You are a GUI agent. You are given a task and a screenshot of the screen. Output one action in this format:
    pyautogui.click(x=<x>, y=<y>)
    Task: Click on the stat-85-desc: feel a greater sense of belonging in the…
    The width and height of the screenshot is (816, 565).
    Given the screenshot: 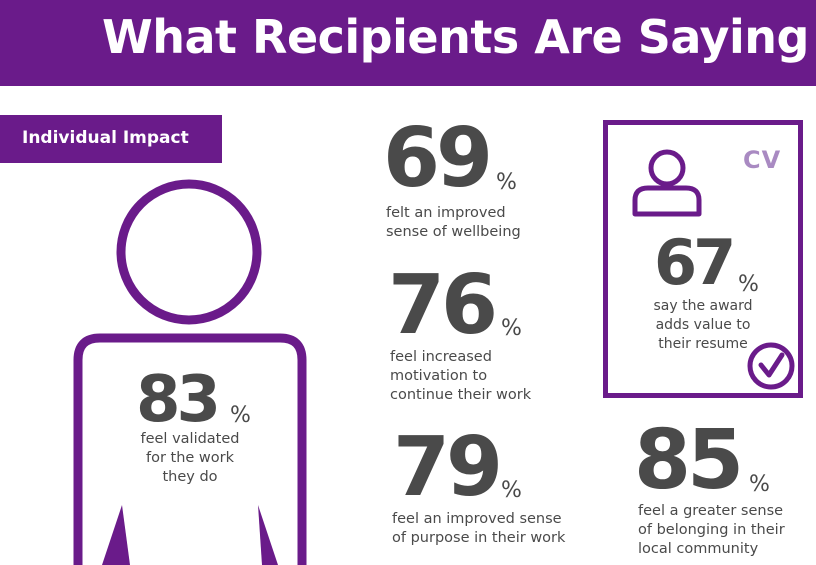 What is the action you would take?
    pyautogui.click(x=725, y=530)
    